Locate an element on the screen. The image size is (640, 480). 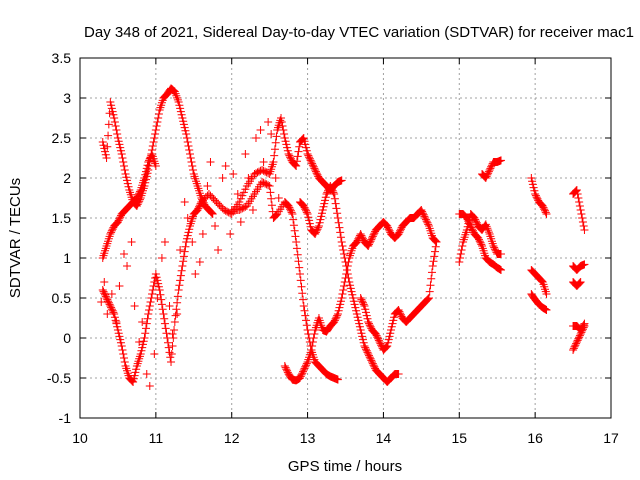
series-trace-m is located at coordinates (539, 282).